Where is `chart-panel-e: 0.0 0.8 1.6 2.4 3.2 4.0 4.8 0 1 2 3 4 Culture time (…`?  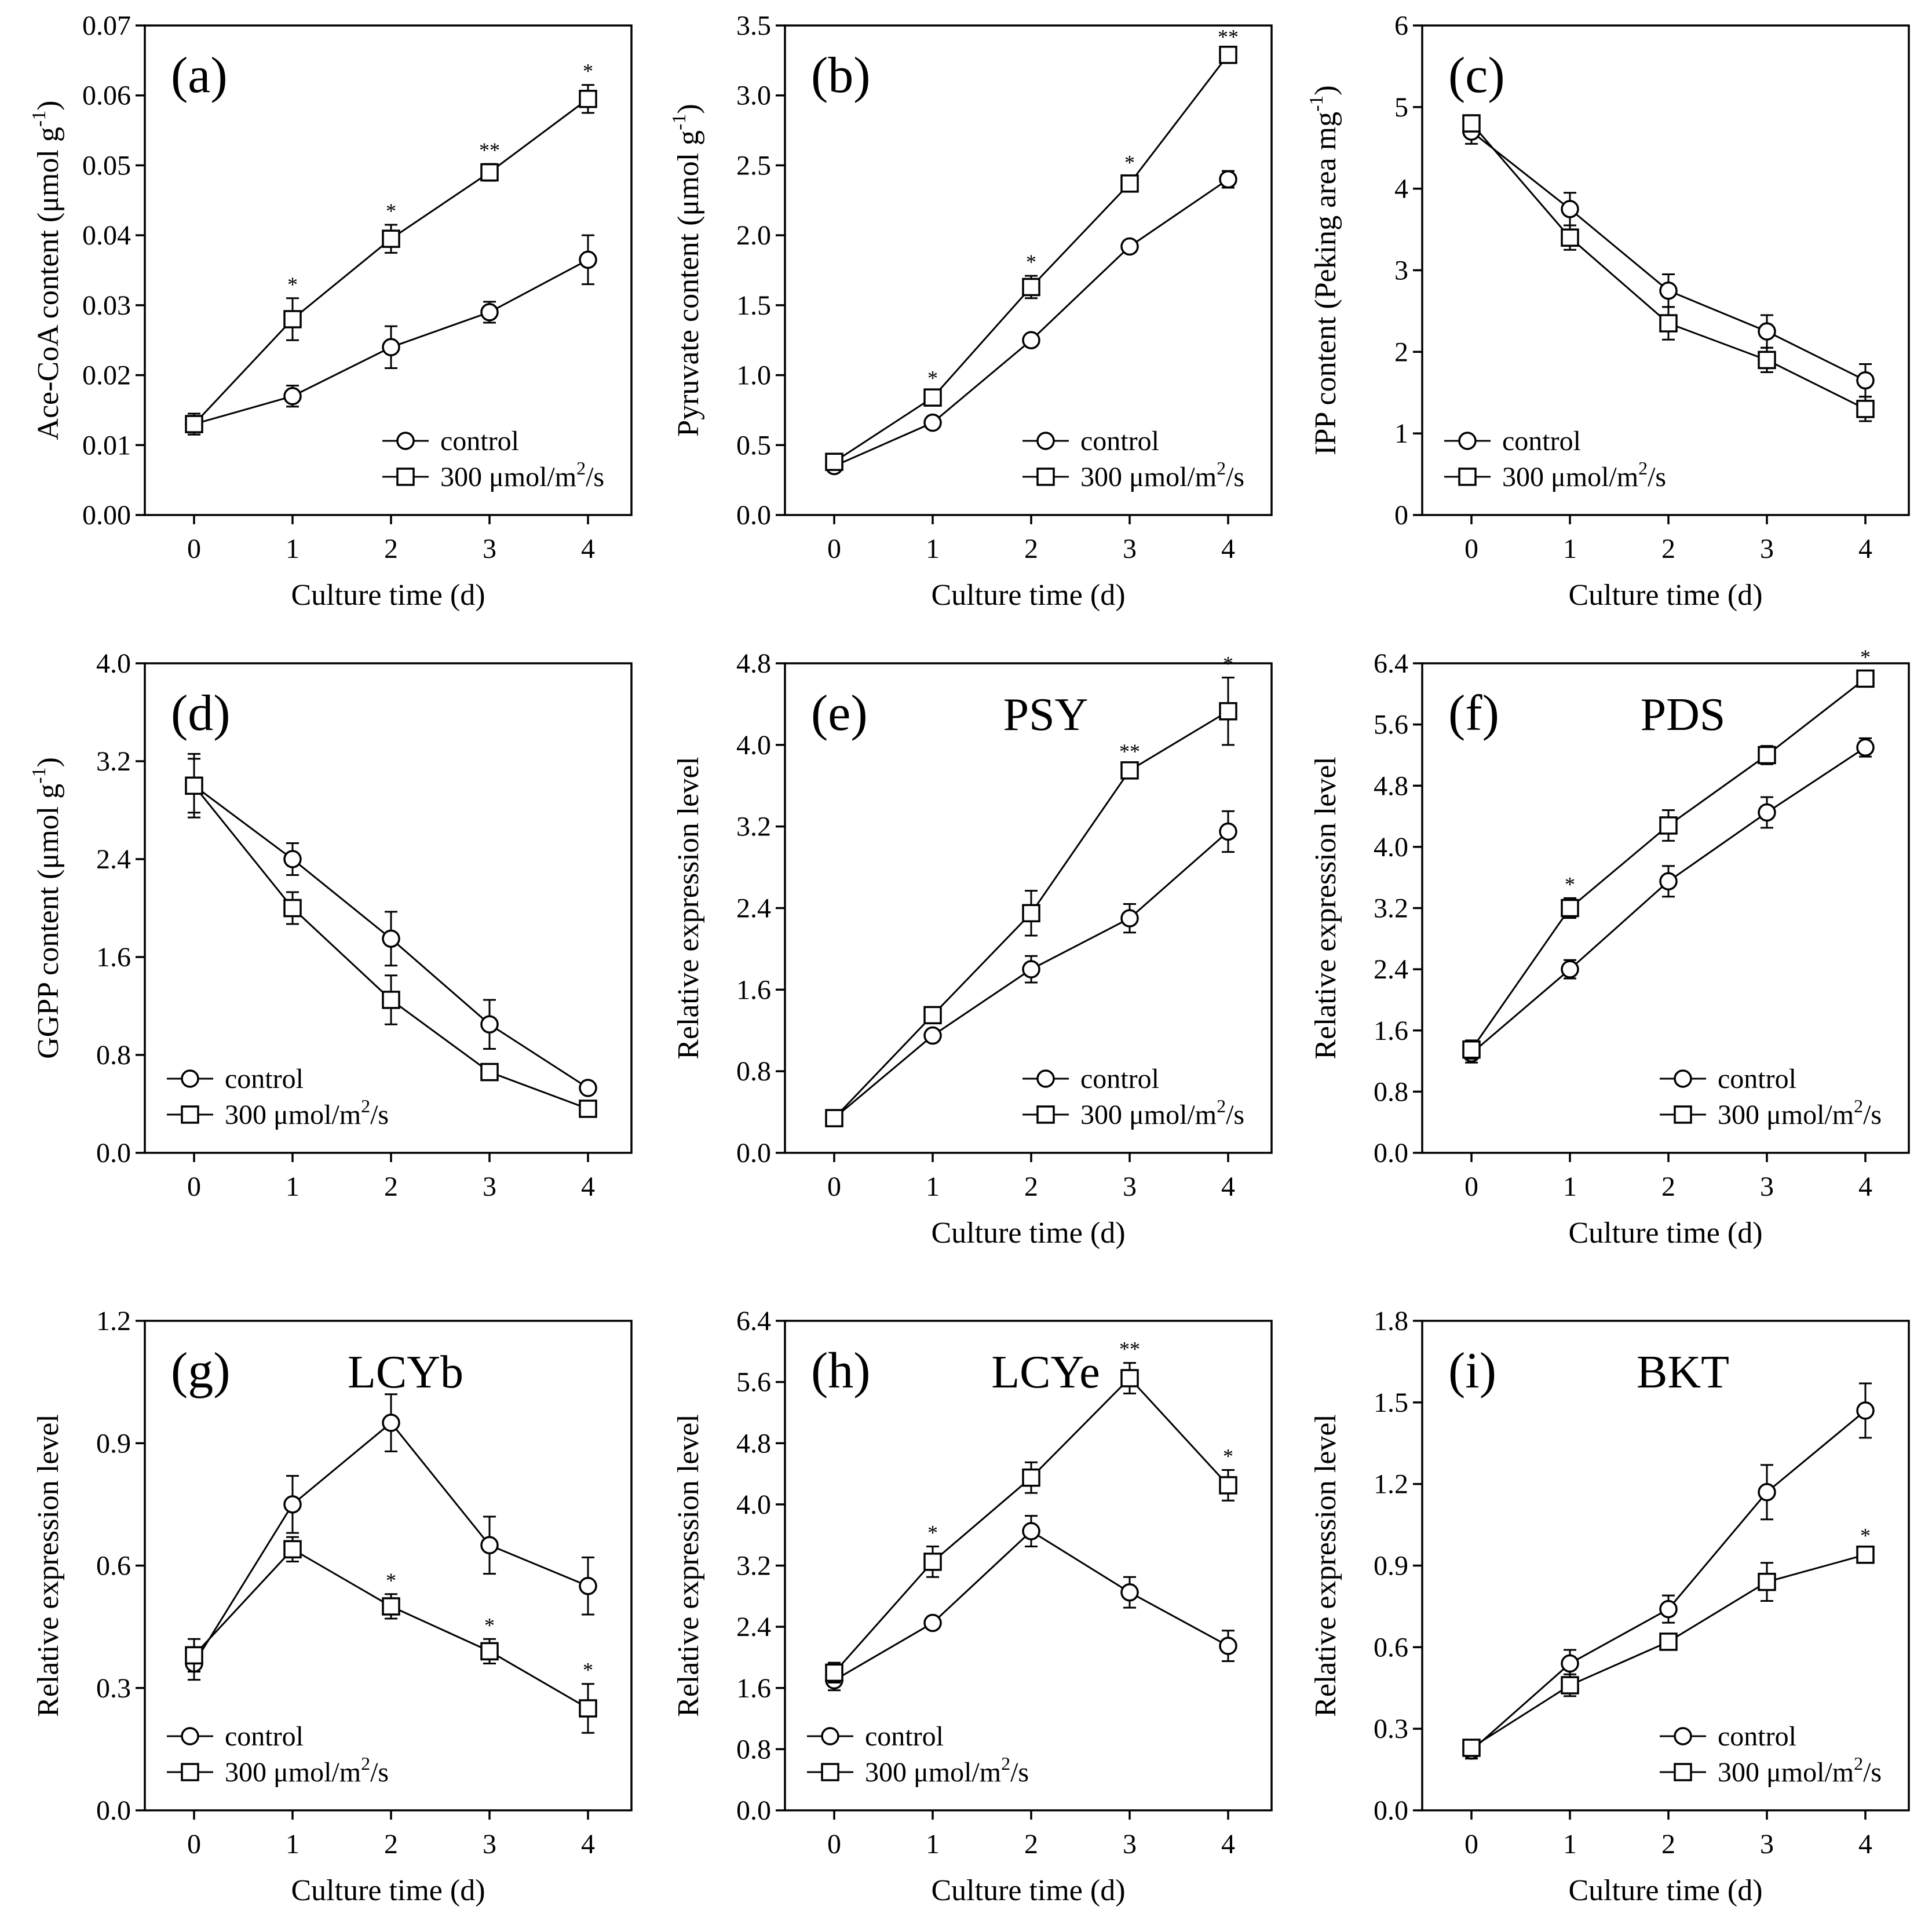
chart-panel-e: 0.0 0.8 1.6 2.4 3.2 4.0 4.8 0 1 2 3 4 Culture time (… is located at coordinates (973, 949).